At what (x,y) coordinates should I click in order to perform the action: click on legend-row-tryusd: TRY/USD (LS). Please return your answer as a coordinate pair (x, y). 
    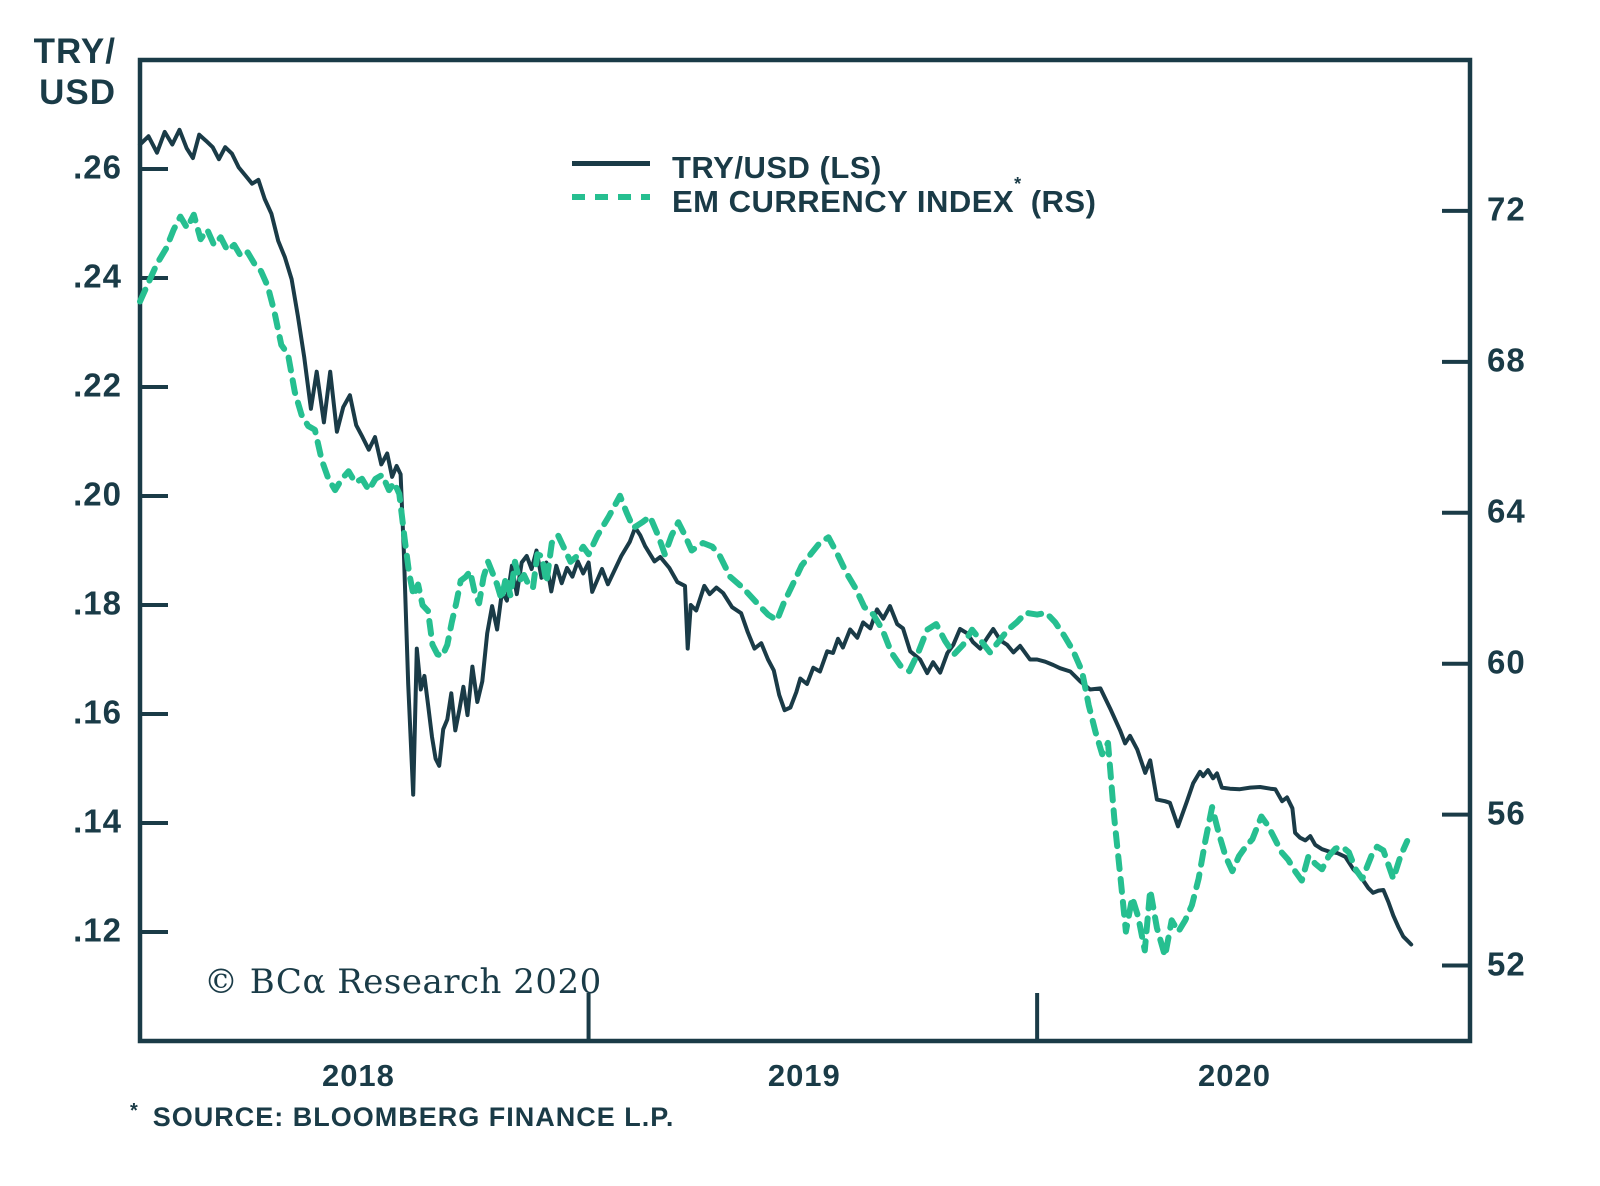
    Looking at the image, I should click on (834, 165).